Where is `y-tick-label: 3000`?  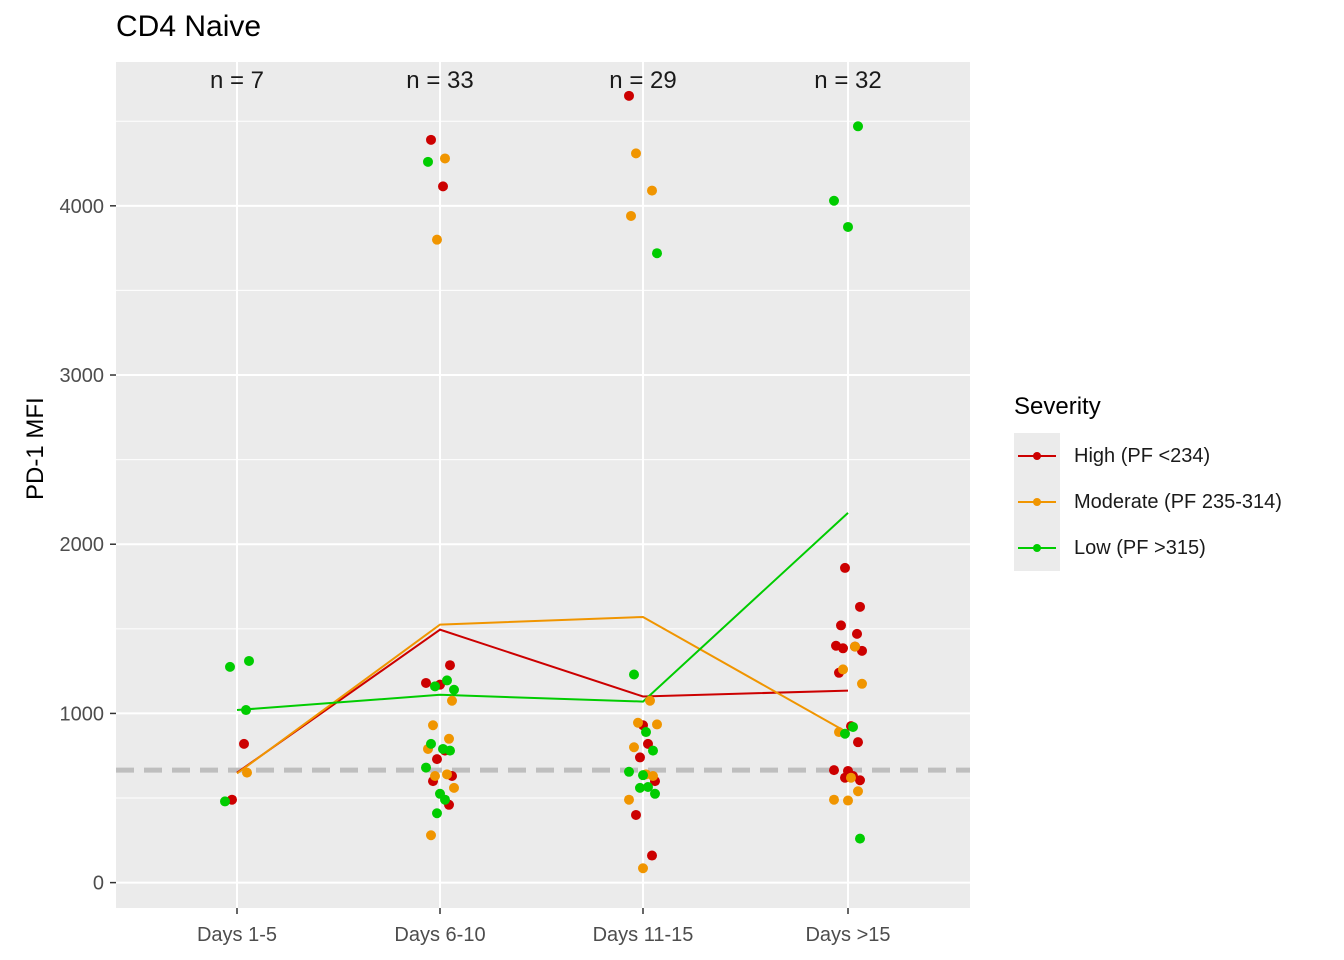
y-tick-label: 3000 is located at coordinates (82, 376).